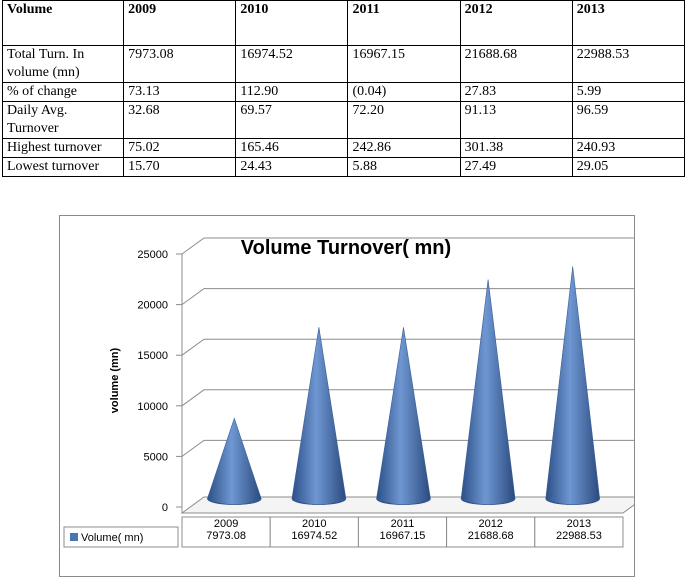 The image size is (688, 577). I want to click on table-header-cell: 2011, so click(404, 23).